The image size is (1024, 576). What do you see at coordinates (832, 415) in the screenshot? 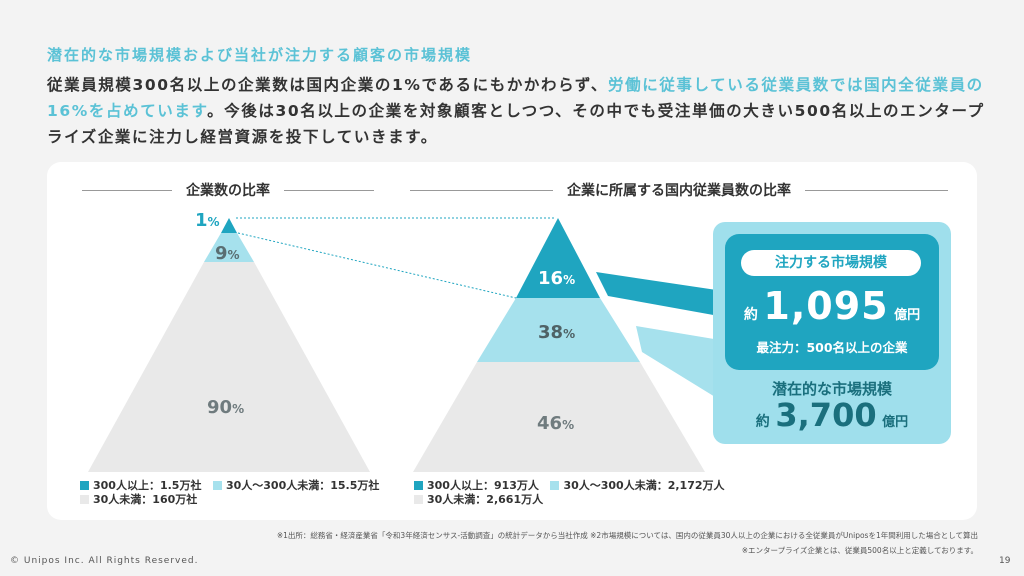
I see `potential-market-value: 約 3,700 億円` at bounding box center [832, 415].